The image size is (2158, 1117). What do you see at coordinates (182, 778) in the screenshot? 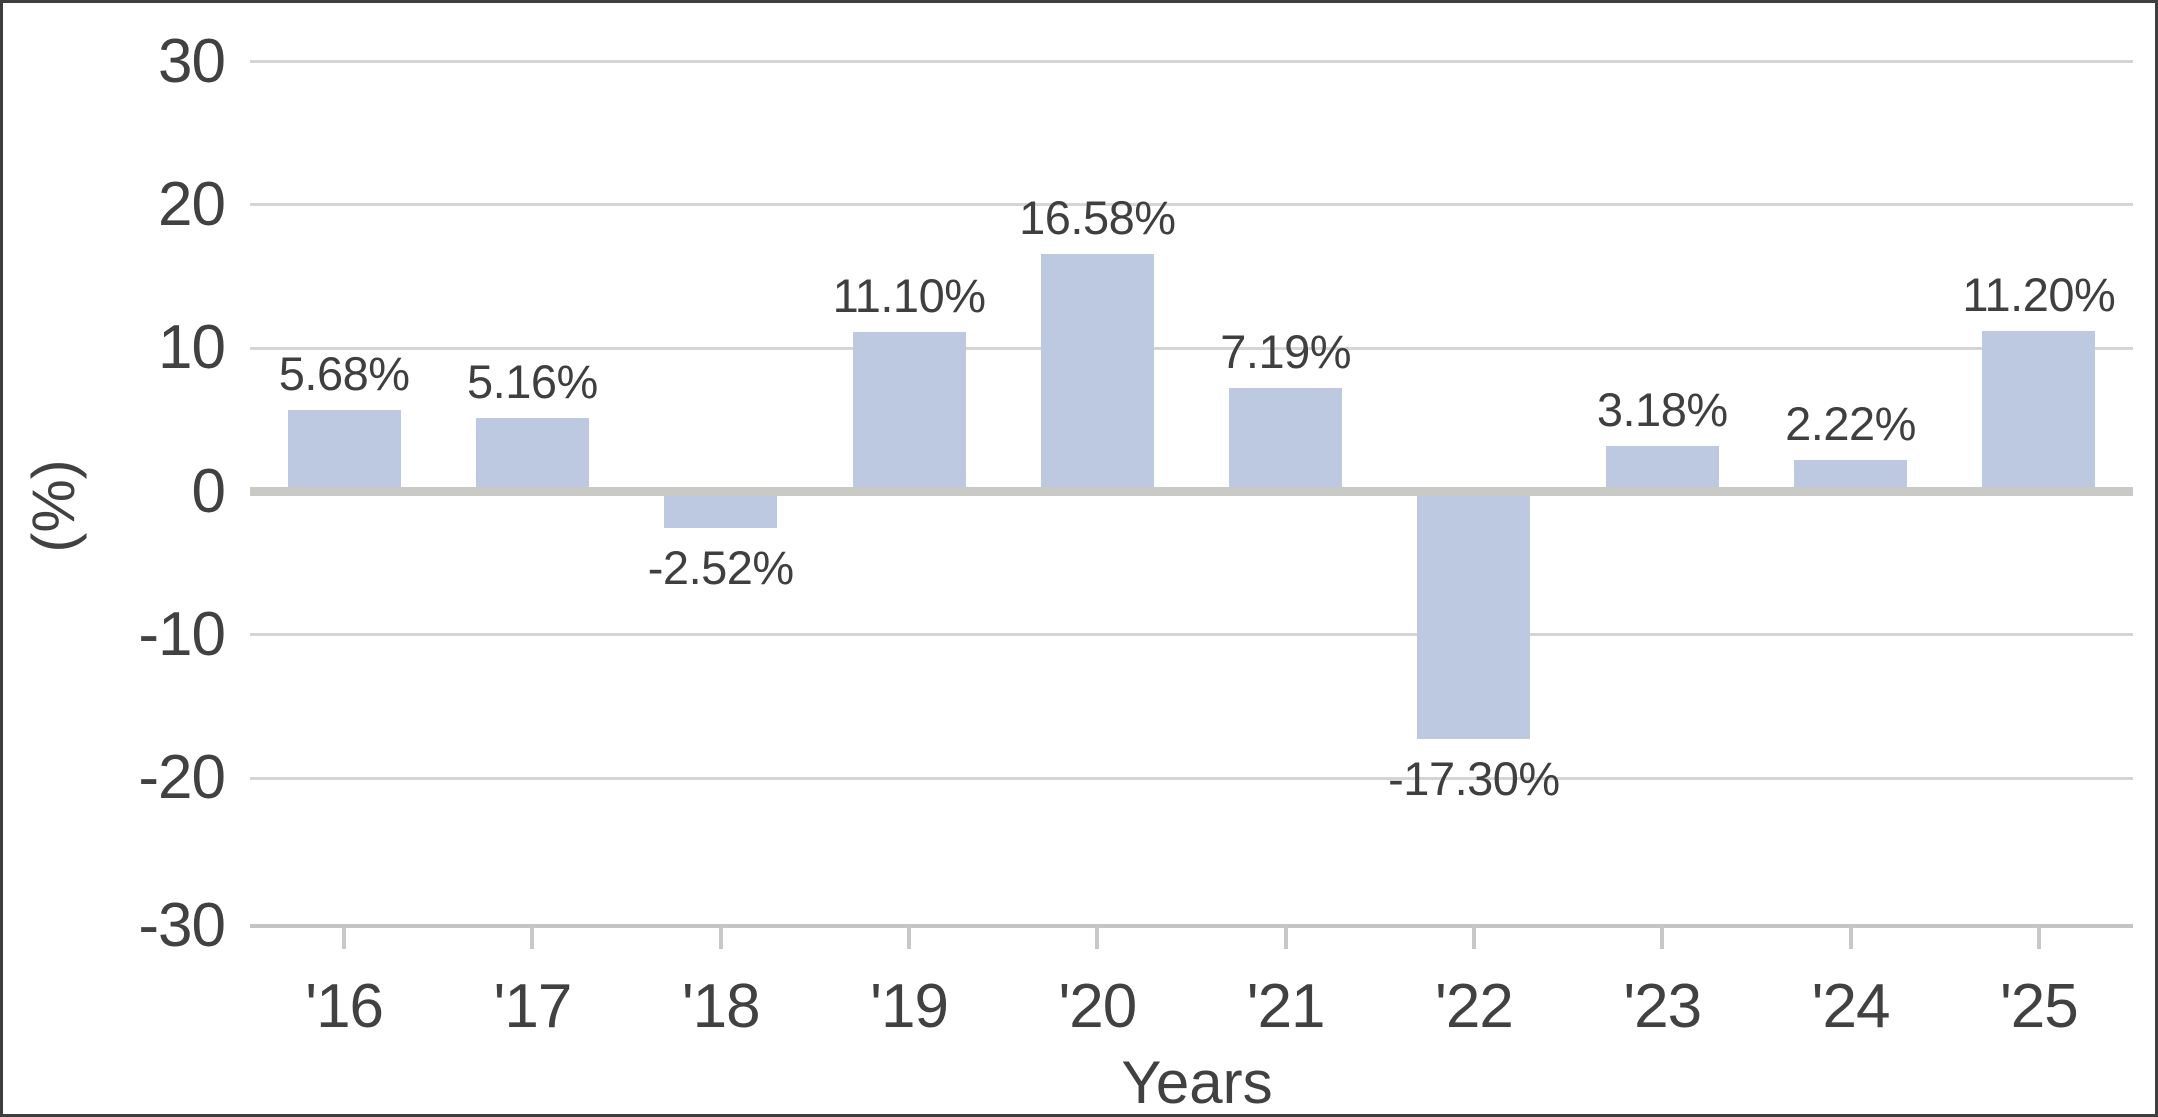
I see `y-tick-label--20: -20` at bounding box center [182, 778].